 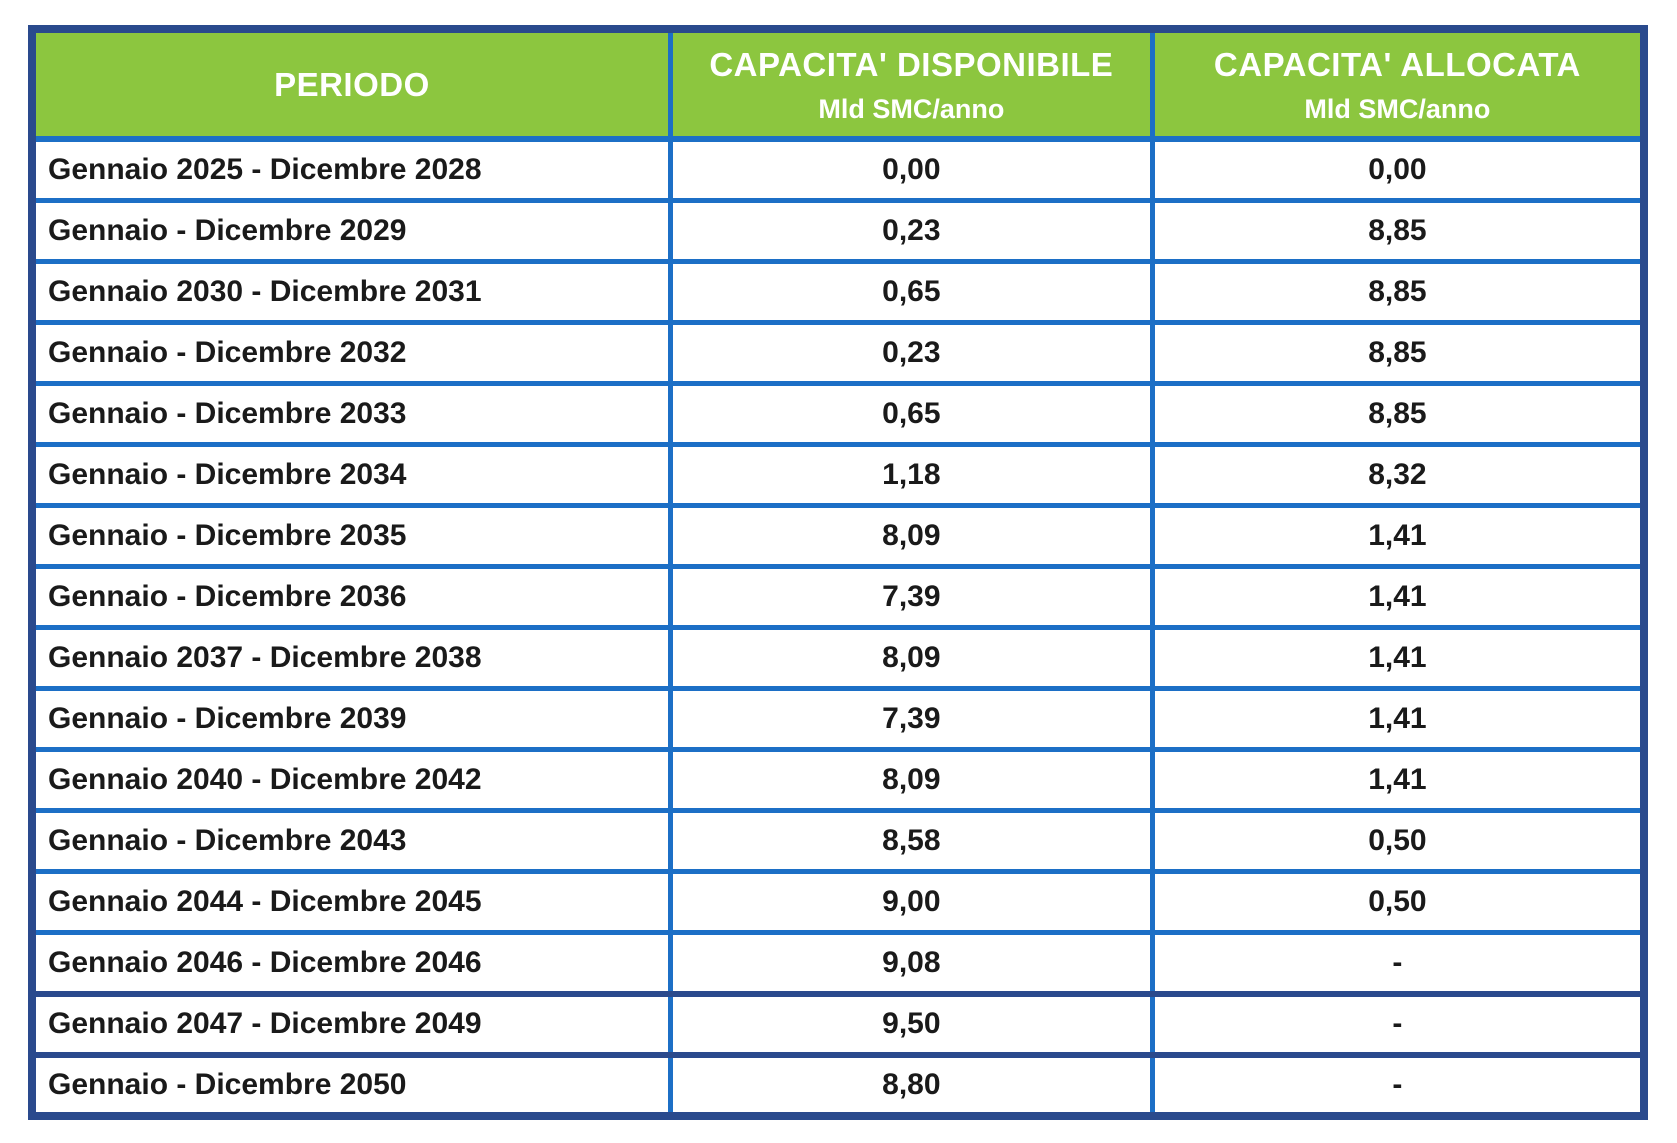 What do you see at coordinates (911, 1085) in the screenshot?
I see `available-cell: 8,80` at bounding box center [911, 1085].